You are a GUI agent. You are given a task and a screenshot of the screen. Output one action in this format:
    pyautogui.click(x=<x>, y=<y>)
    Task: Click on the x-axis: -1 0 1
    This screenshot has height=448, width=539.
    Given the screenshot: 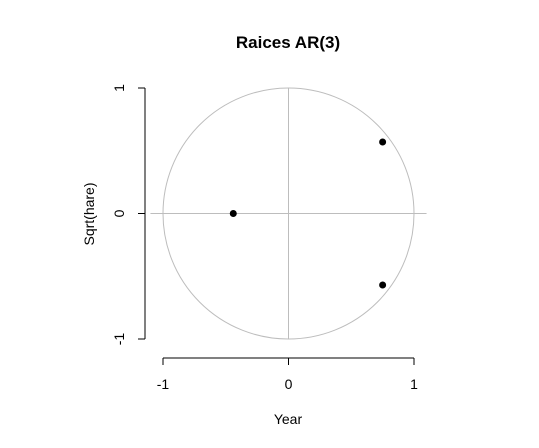 What is the action you would take?
    pyautogui.click(x=287, y=374)
    